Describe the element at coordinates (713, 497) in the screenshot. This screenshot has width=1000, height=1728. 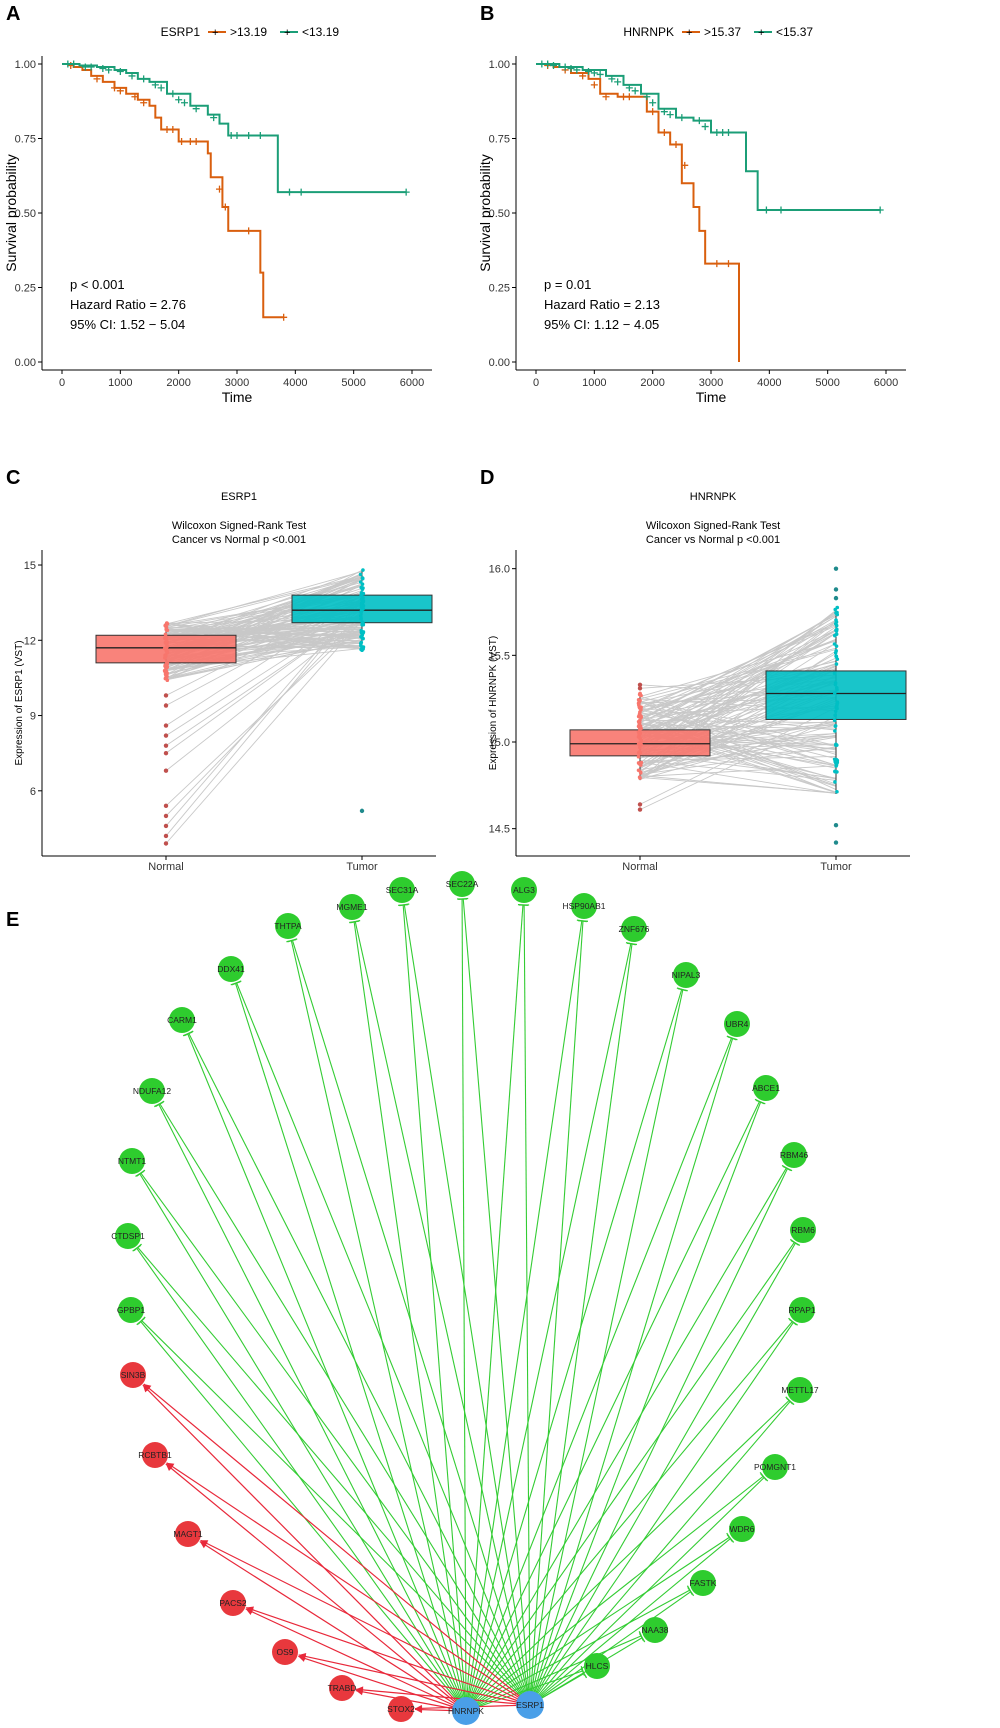
I see `box-chart-title: HNRNPK` at that location.